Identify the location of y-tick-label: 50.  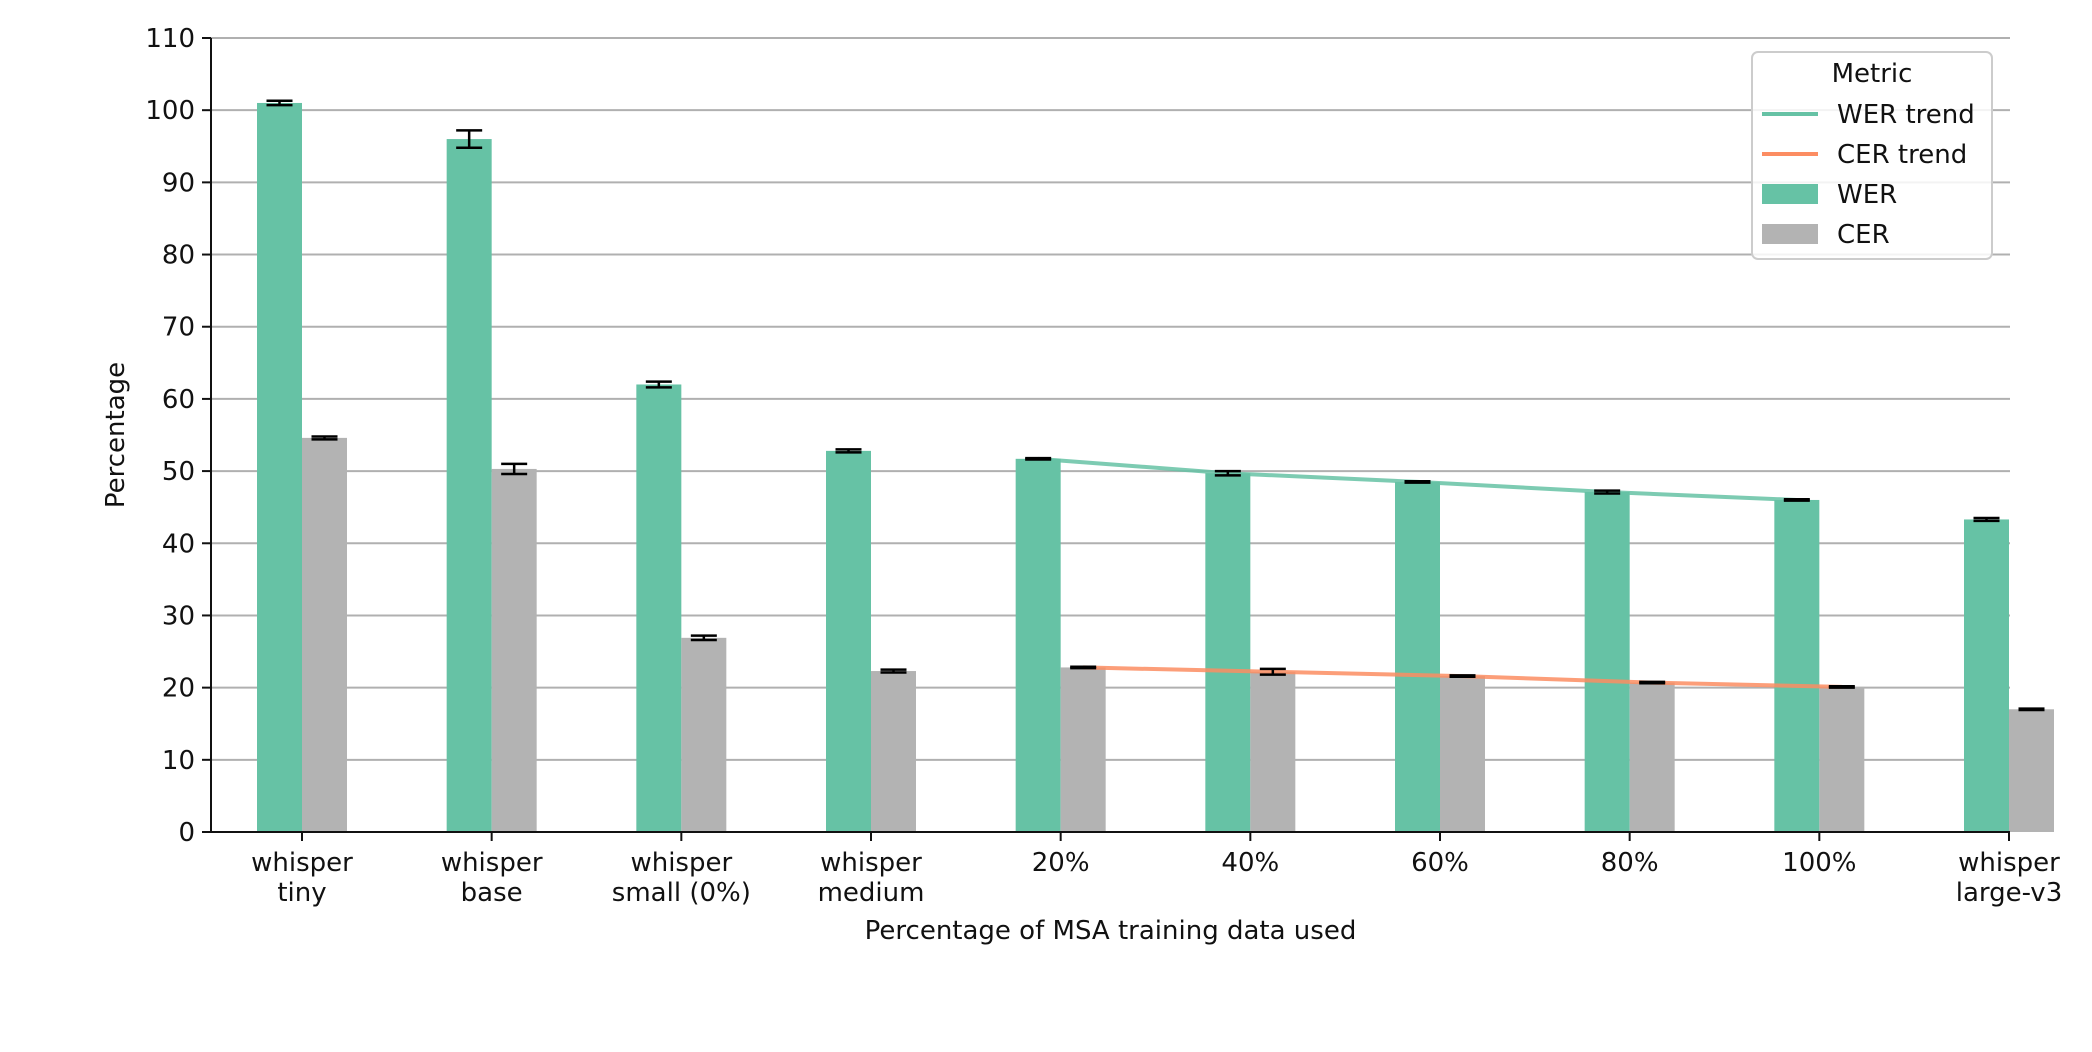
(178, 472).